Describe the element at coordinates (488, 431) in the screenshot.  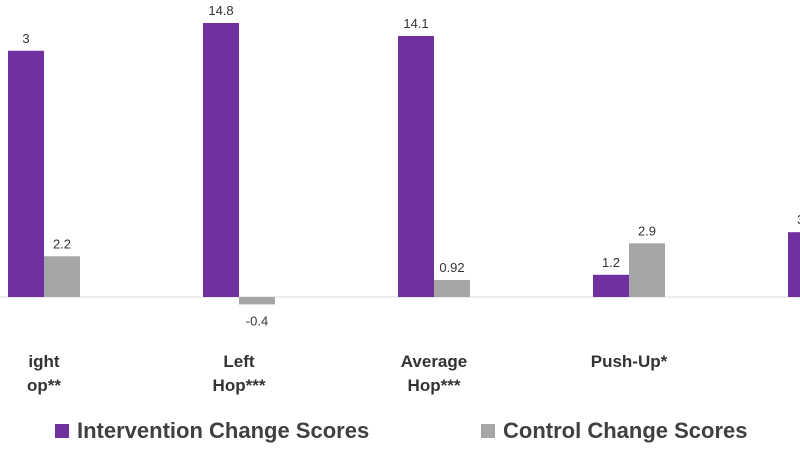
I see `legend-swatch-control` at that location.